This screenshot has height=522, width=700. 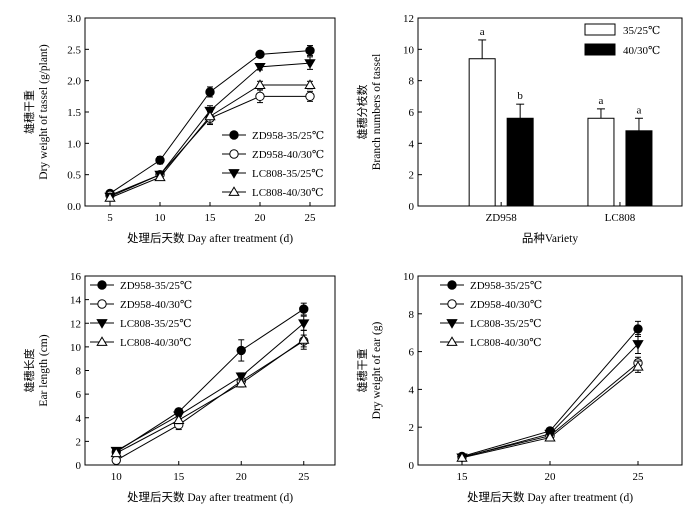 What do you see at coordinates (550, 238) in the screenshot?
I see `x-axis-label: 品种Variety` at bounding box center [550, 238].